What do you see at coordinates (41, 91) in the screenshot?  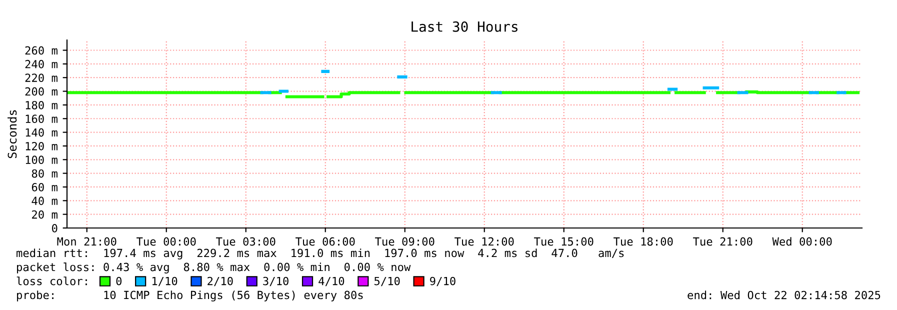 I see `y-tick-label: 200 m` at bounding box center [41, 91].